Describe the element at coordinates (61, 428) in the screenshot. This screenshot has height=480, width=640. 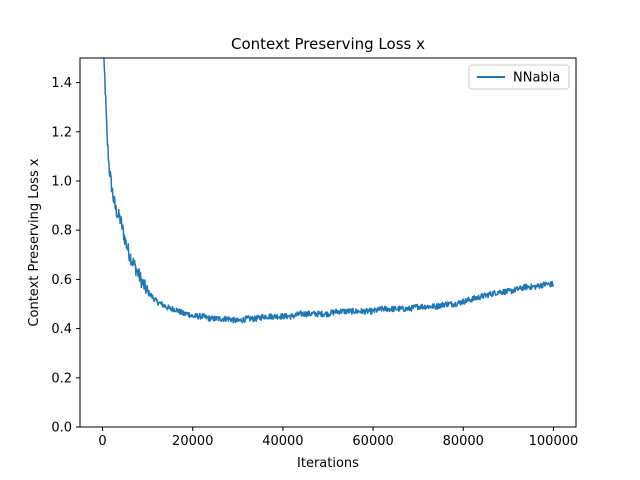
I see `y-tick-label: 0.0` at that location.